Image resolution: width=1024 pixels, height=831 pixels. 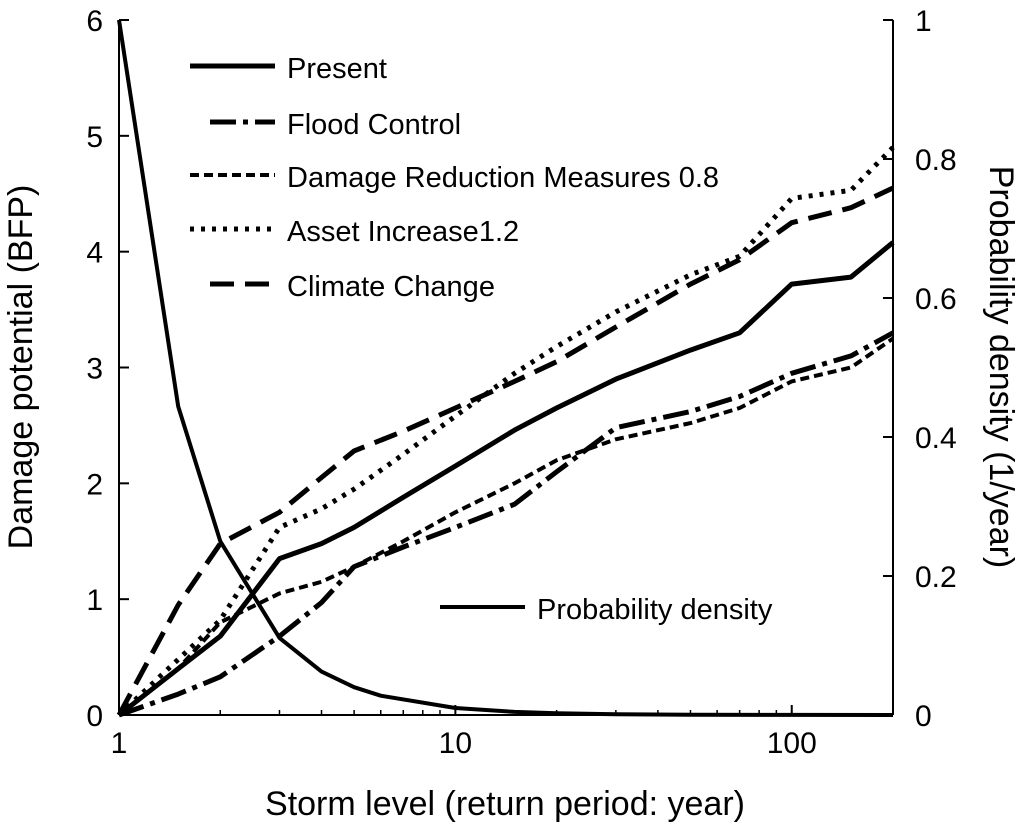 What do you see at coordinates (503, 178) in the screenshot?
I see `legend-label-damage-reduction: Damage Reduction Measures 0.8` at bounding box center [503, 178].